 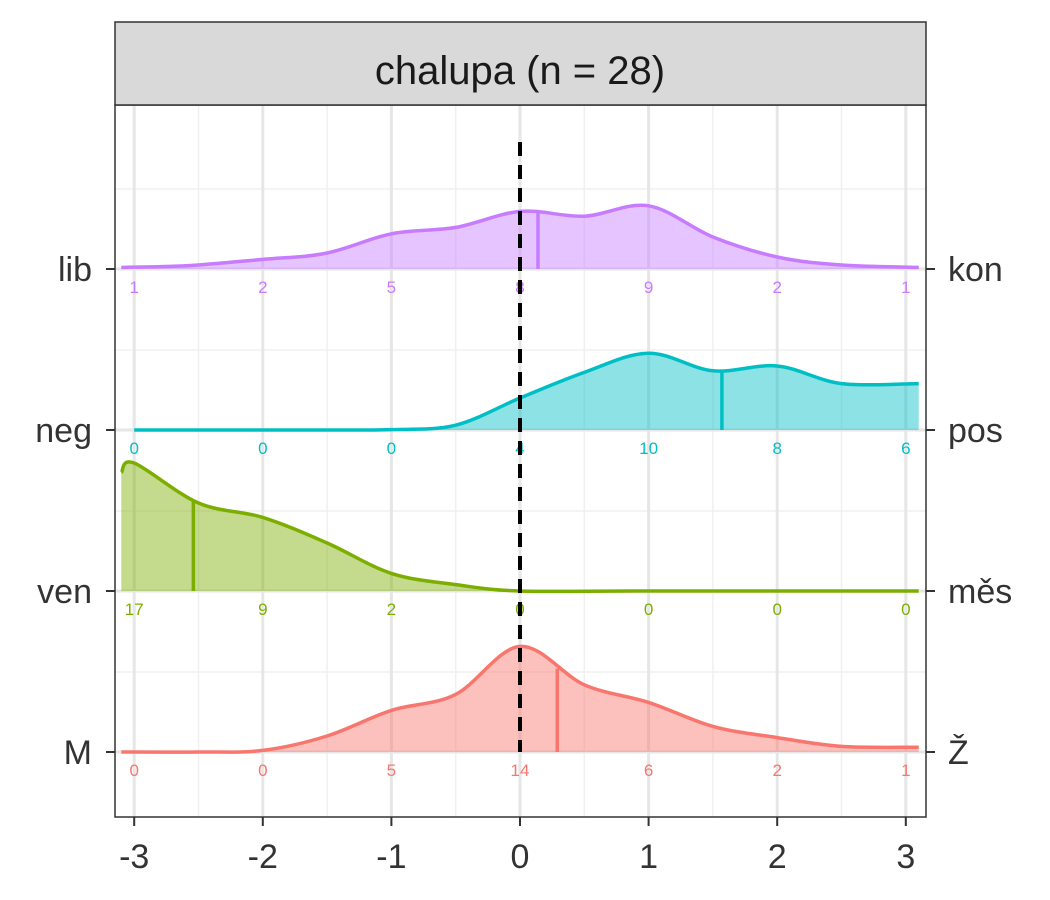 I want to click on right-axis-label: pos, so click(x=975, y=431).